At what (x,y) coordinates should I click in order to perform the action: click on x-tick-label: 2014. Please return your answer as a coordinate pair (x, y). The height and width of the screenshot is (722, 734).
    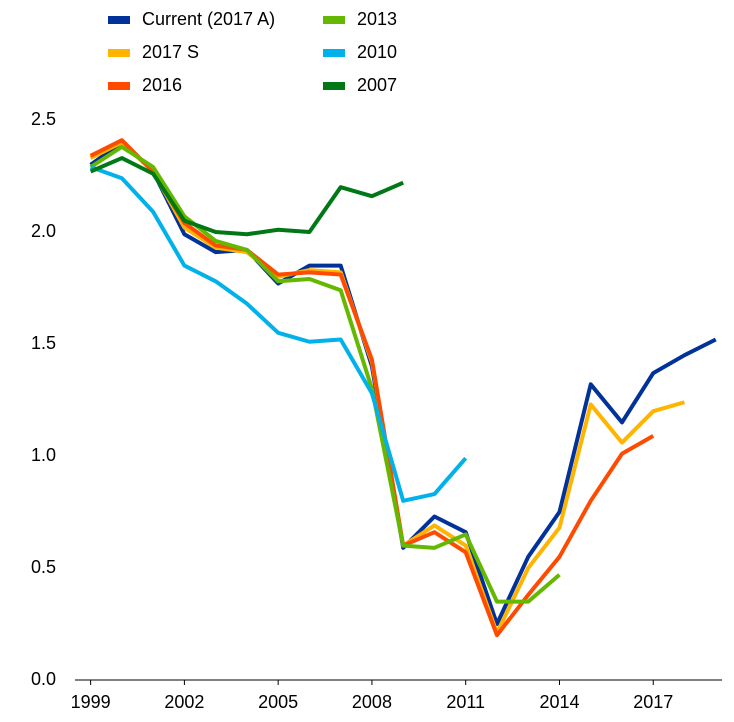
    Looking at the image, I should click on (559, 702).